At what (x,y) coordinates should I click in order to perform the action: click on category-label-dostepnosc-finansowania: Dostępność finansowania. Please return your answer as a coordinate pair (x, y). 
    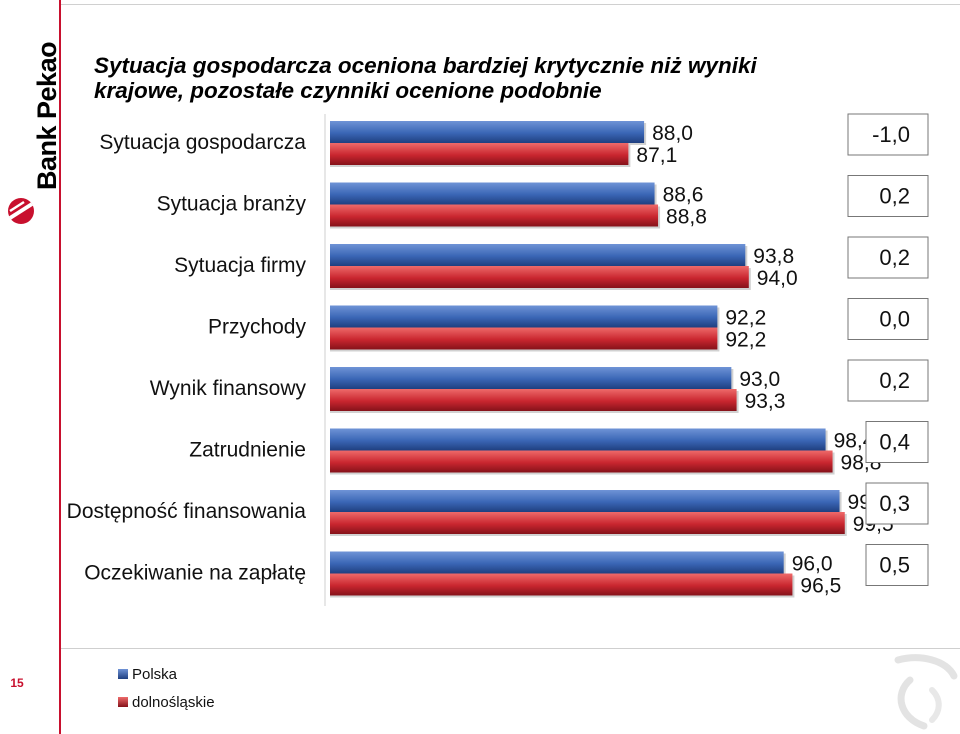
    Looking at the image, I should click on (187, 511).